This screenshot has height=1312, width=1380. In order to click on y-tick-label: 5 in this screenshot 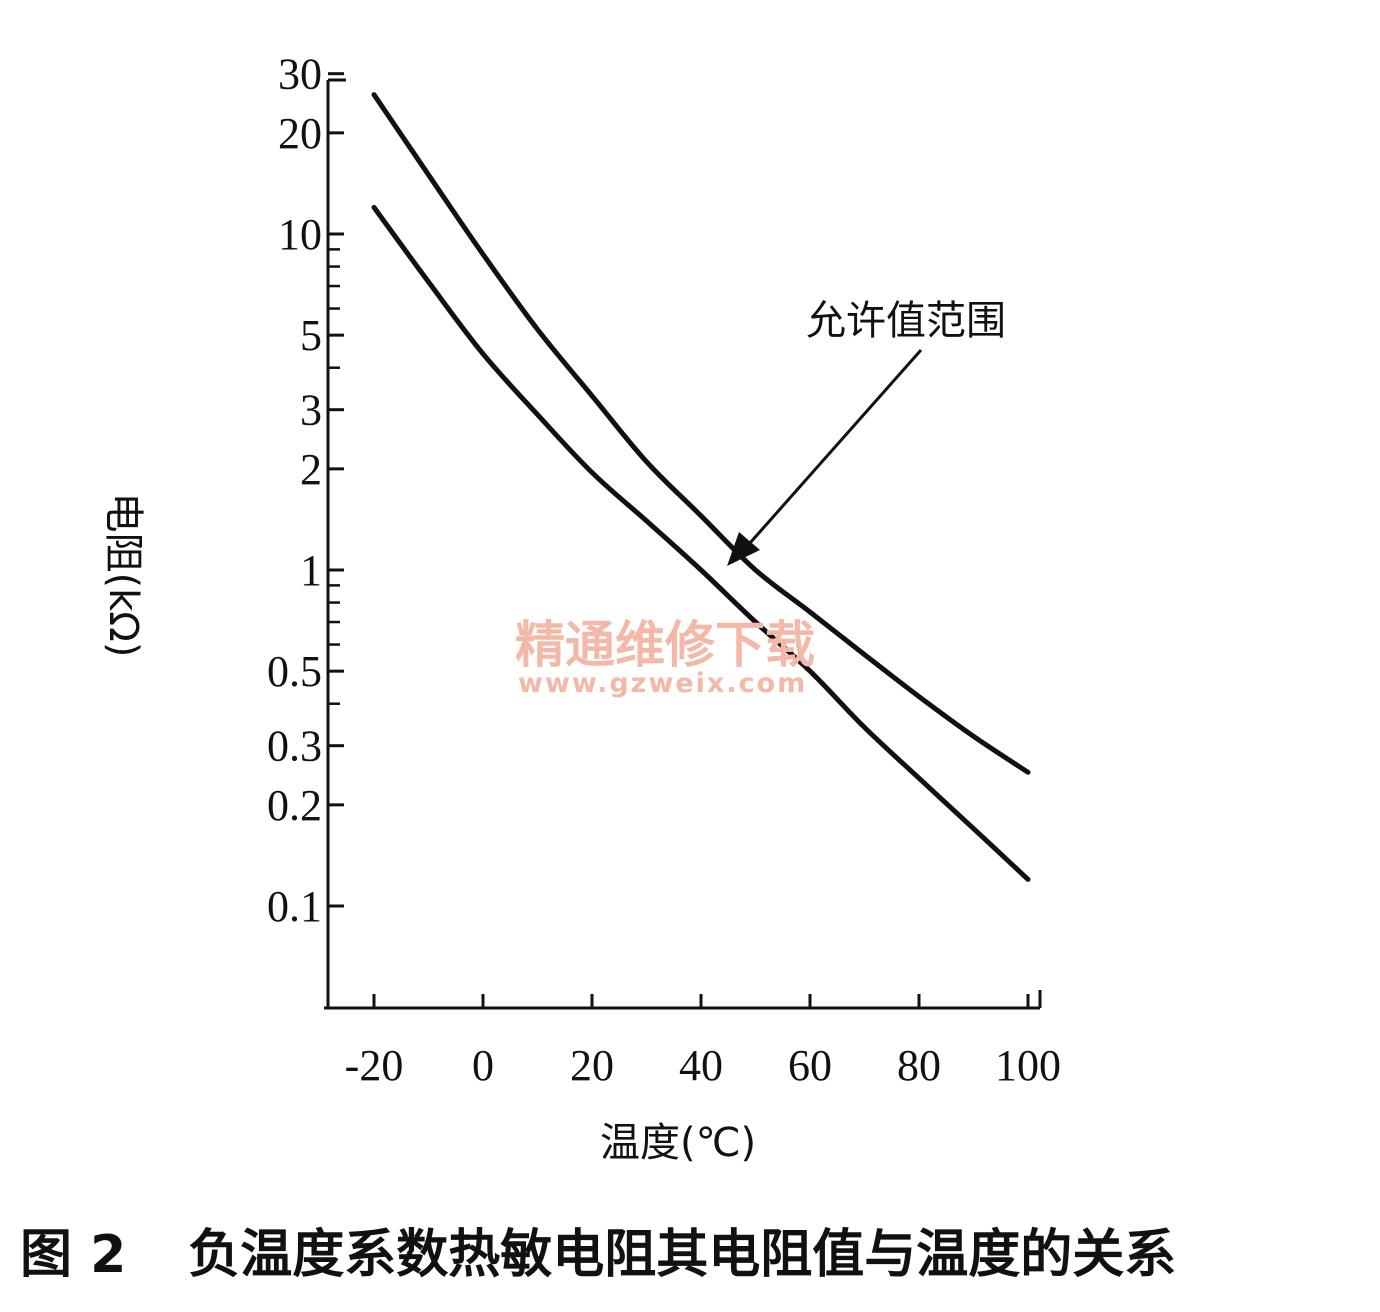, I will do `click(311, 335)`.